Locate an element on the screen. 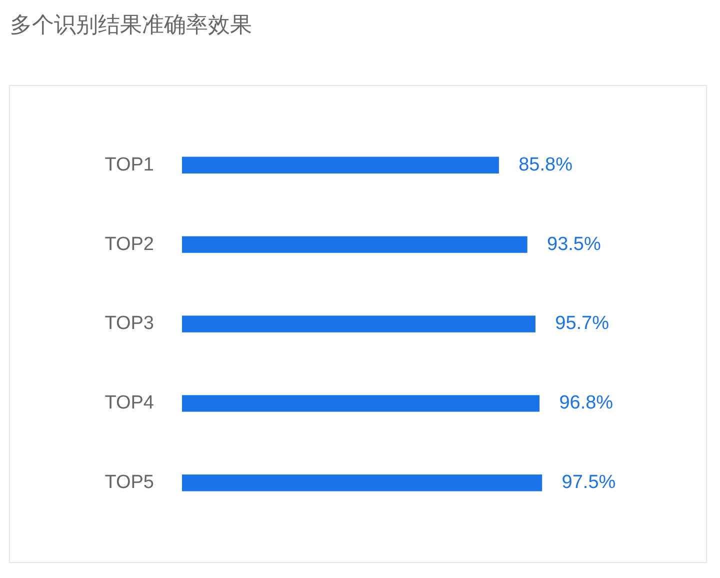  y-tick-label: TOP4 is located at coordinates (129, 403).